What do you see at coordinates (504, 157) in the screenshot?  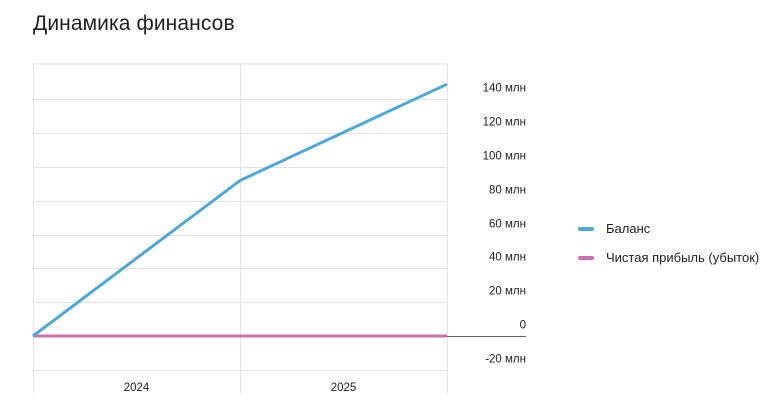 I see `y-tick-label: 100 млн` at bounding box center [504, 157].